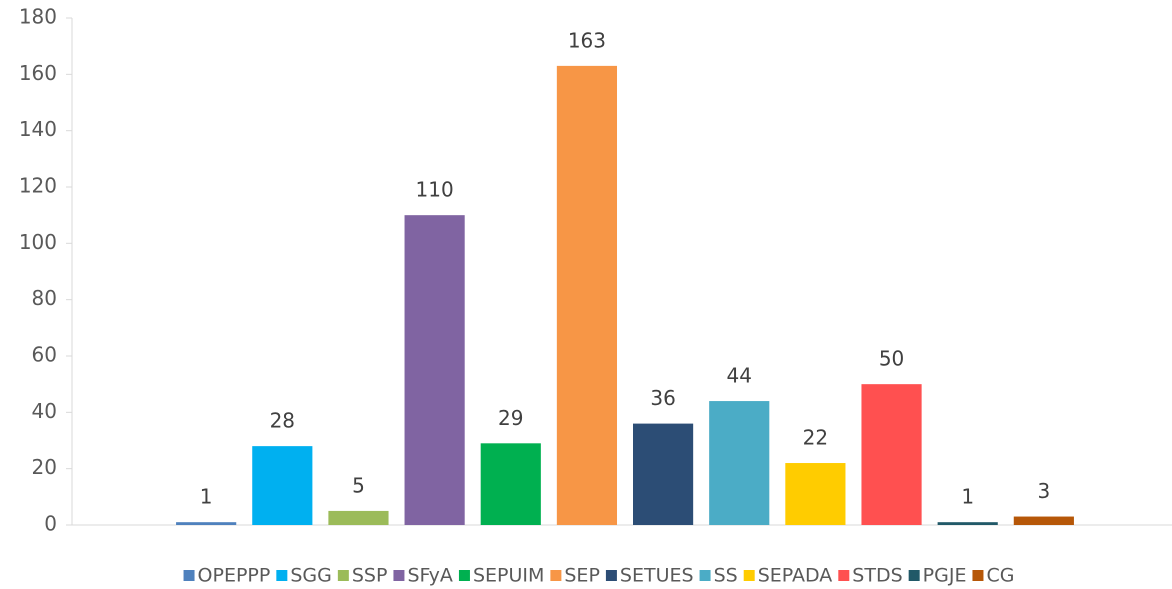  Describe the element at coordinates (891, 359) in the screenshot. I see `value-label: 50` at that location.